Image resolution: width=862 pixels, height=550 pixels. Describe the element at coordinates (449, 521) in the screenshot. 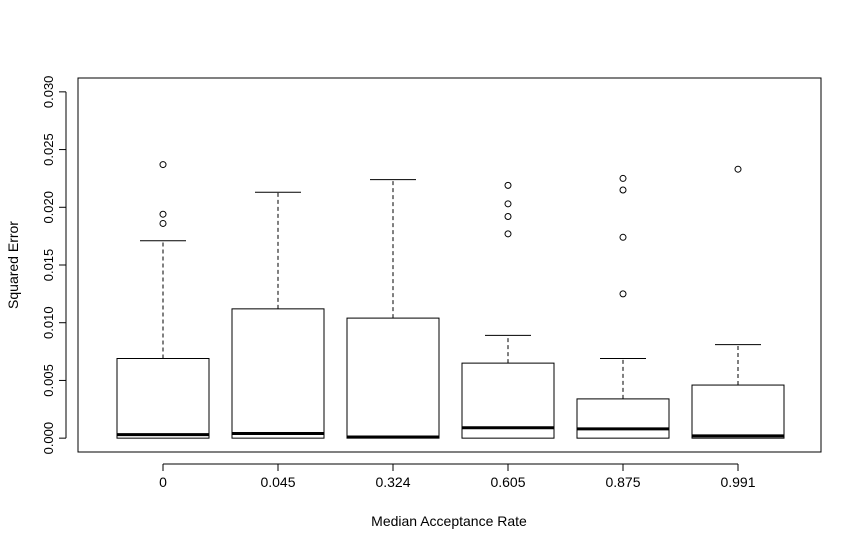

I see `x-axis-label: Median Acceptance Rate` at that location.